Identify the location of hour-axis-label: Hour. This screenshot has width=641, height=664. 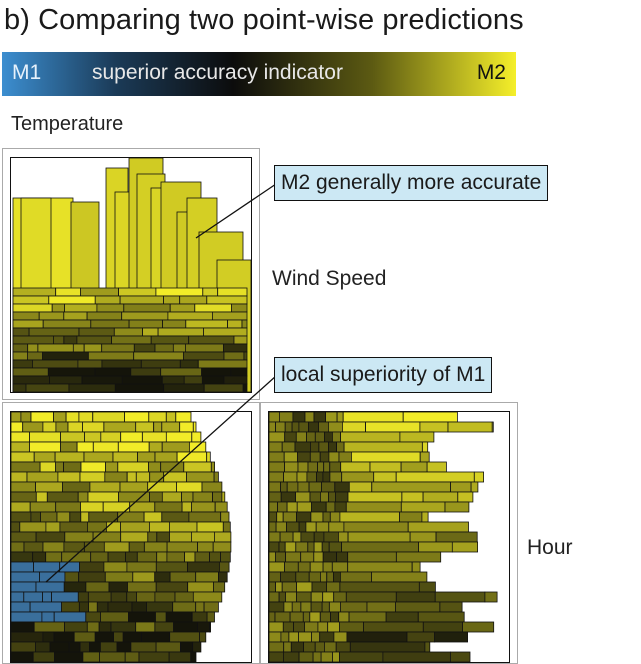
(550, 547).